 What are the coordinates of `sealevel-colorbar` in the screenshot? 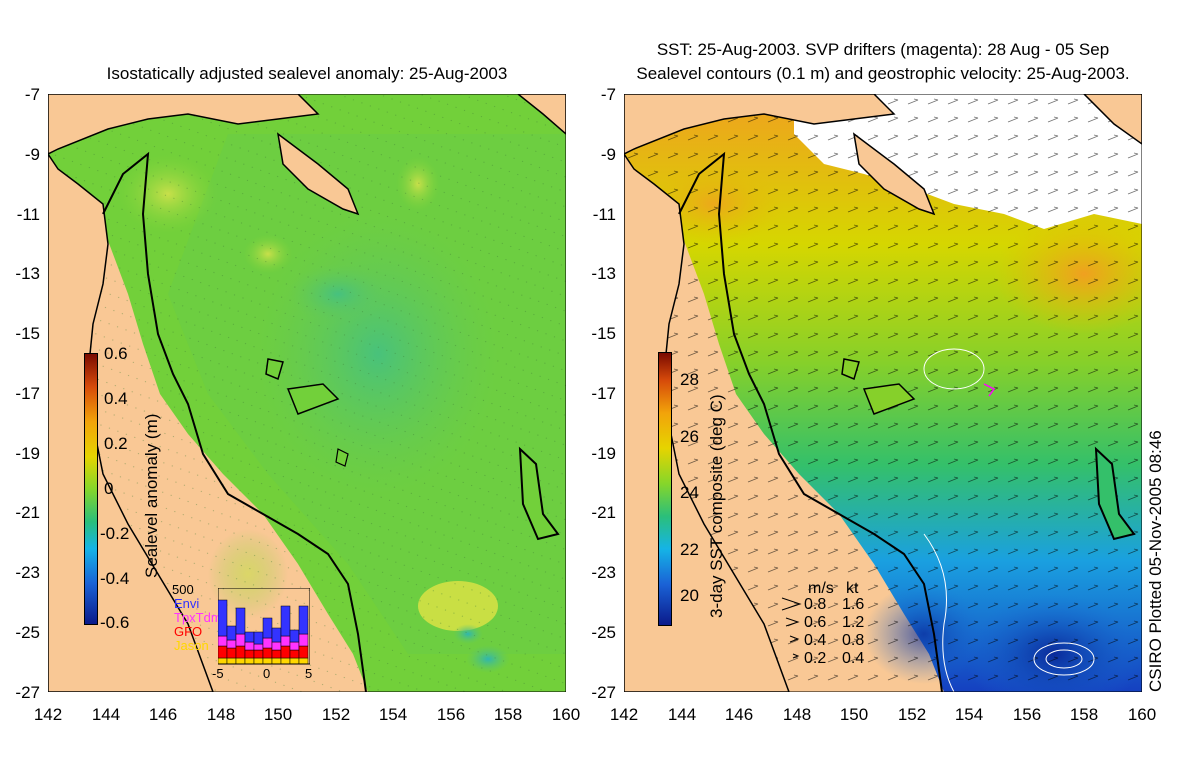 It's located at (91, 489).